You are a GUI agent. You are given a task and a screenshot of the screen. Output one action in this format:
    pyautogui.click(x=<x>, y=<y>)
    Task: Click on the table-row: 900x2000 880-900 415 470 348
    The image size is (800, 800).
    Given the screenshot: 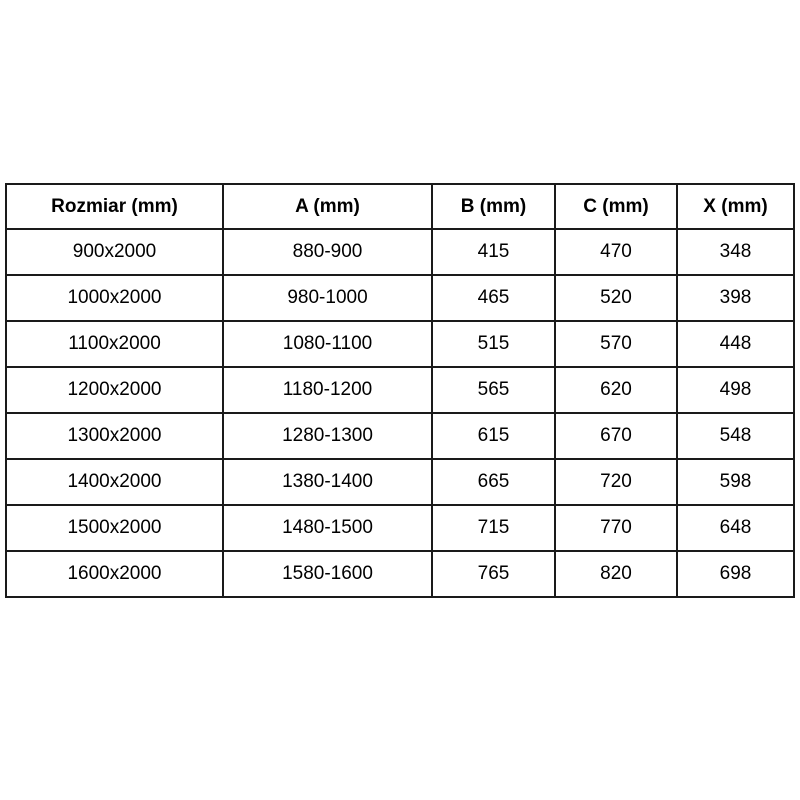 What is the action you would take?
    pyautogui.click(x=400, y=252)
    